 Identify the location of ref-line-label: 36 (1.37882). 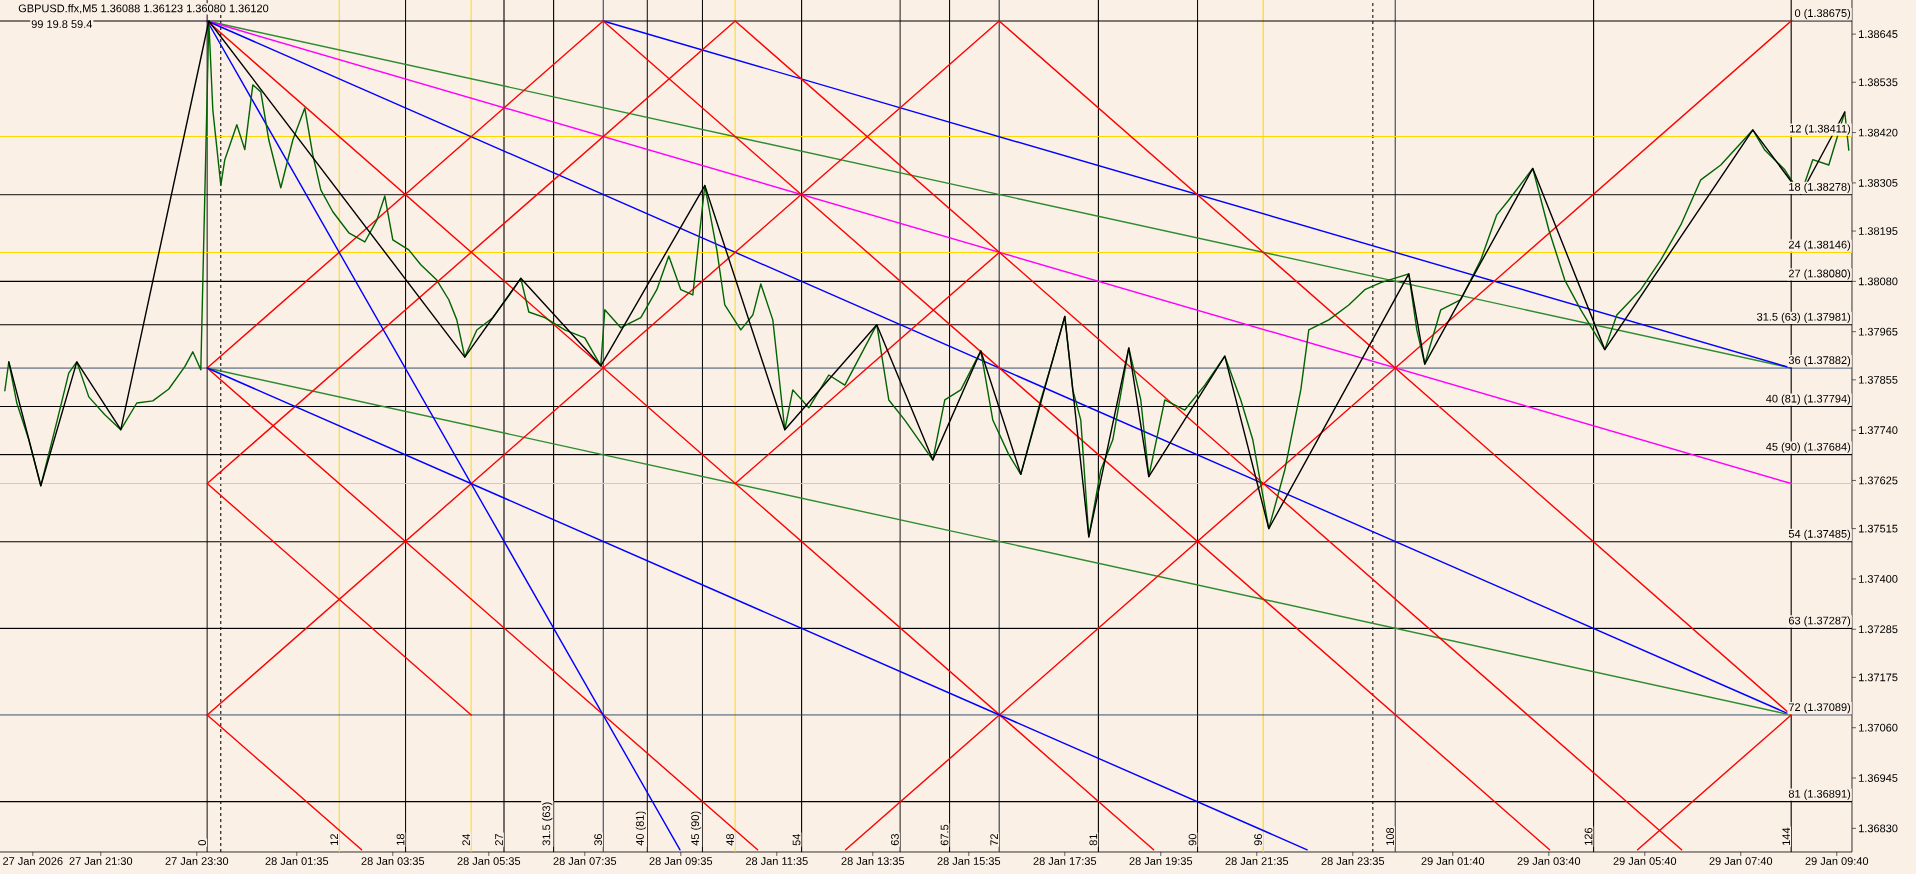
(1819, 361).